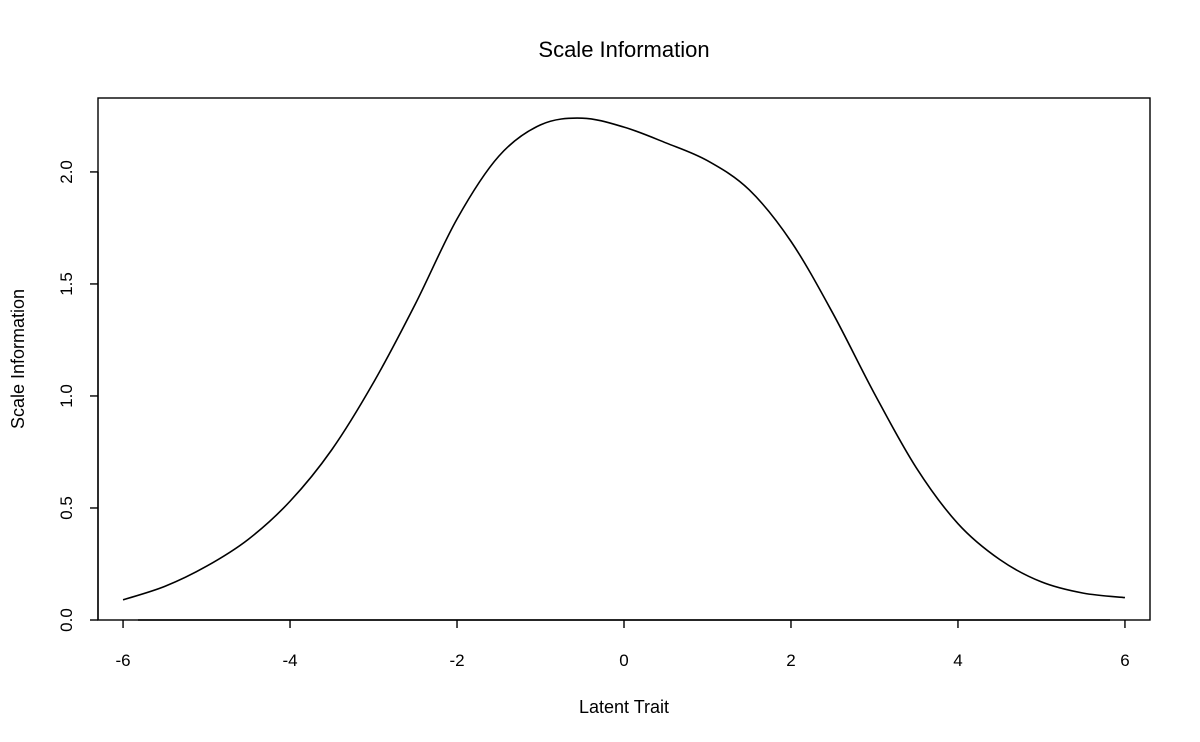 This screenshot has height=742, width=1200. Describe the element at coordinates (66, 620) in the screenshot. I see `y-tick-label: 0.0` at that location.